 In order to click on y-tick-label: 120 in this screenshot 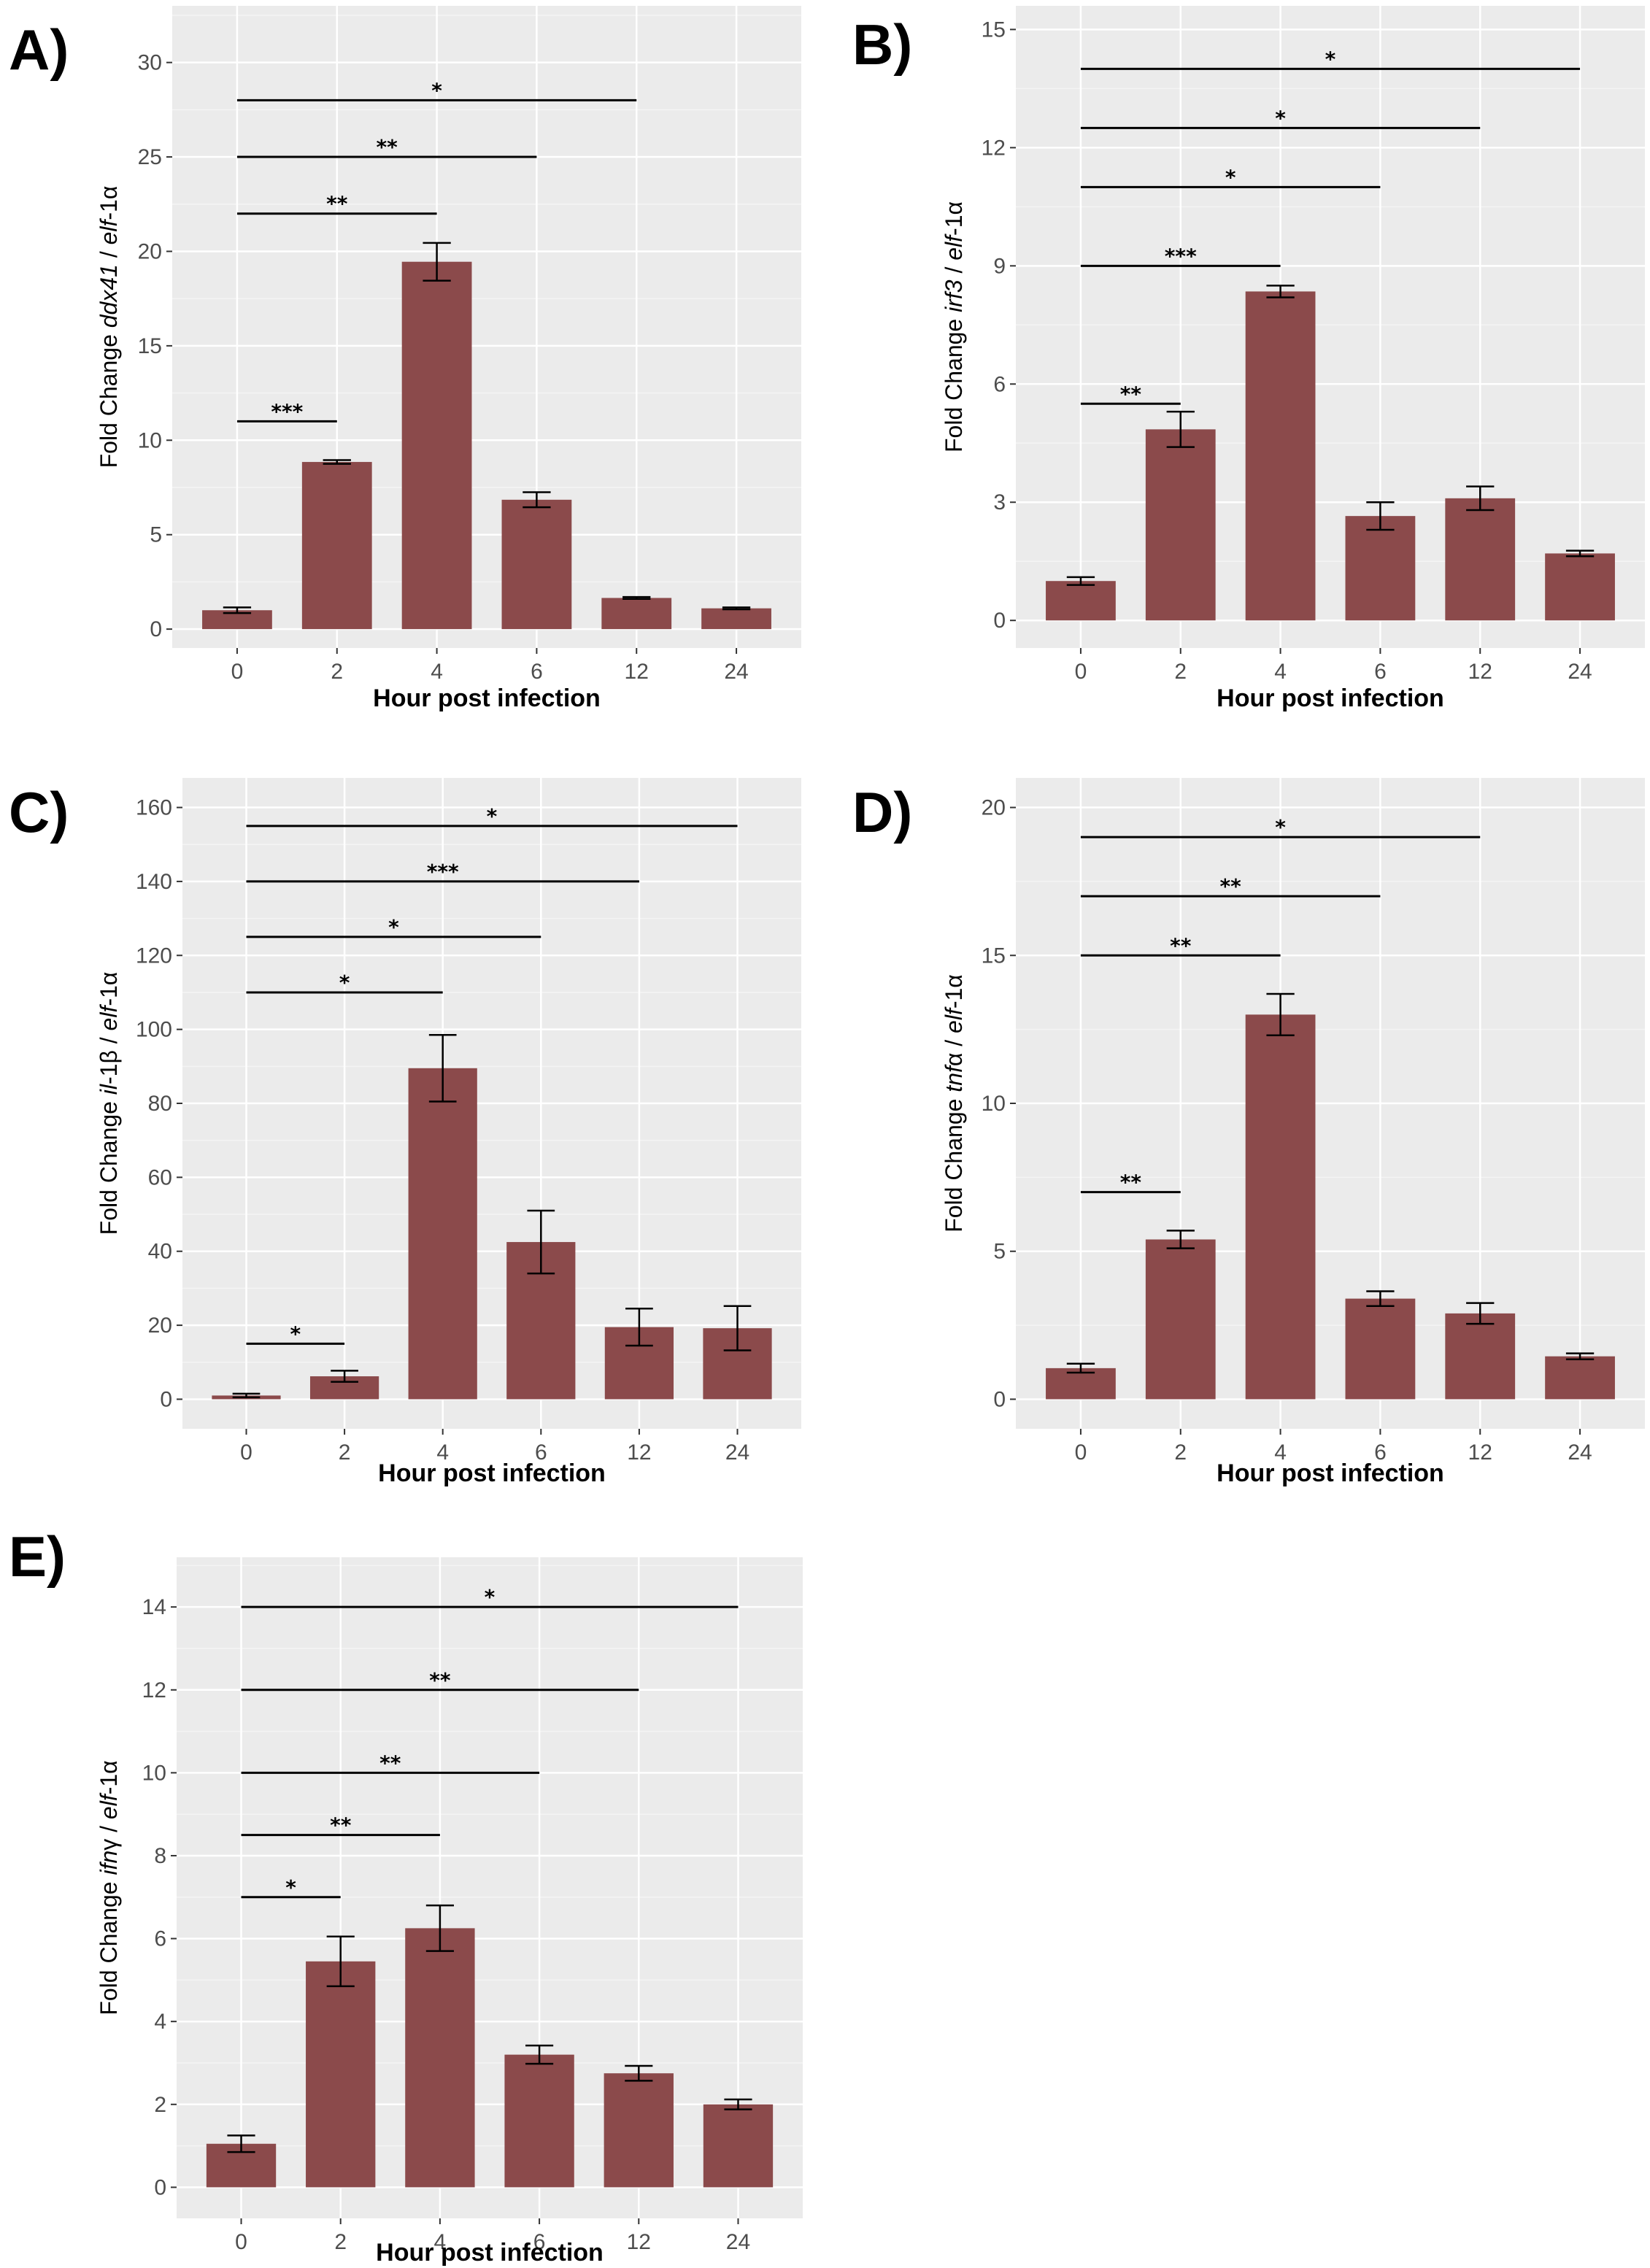, I will do `click(154, 956)`.